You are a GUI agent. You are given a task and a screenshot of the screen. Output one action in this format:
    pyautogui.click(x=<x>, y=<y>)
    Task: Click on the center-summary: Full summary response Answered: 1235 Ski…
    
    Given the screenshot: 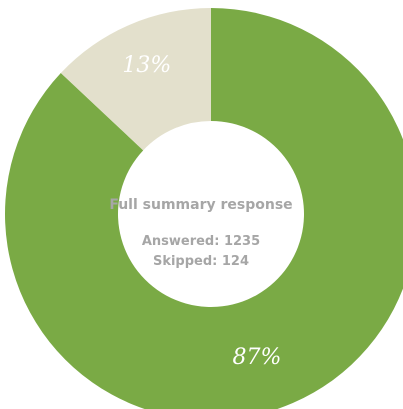 What is the action you would take?
    pyautogui.click(x=201, y=234)
    